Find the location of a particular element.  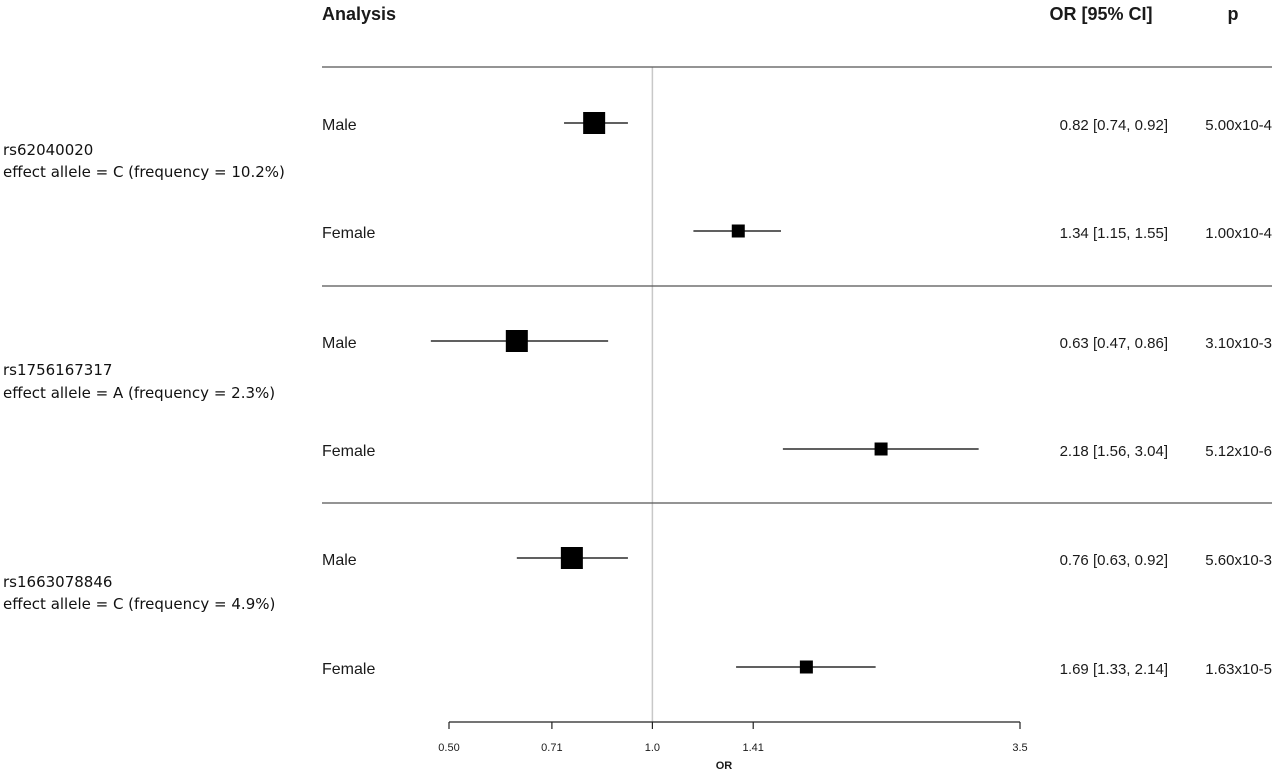

row-label-2-male: Male is located at coordinates (339, 343).